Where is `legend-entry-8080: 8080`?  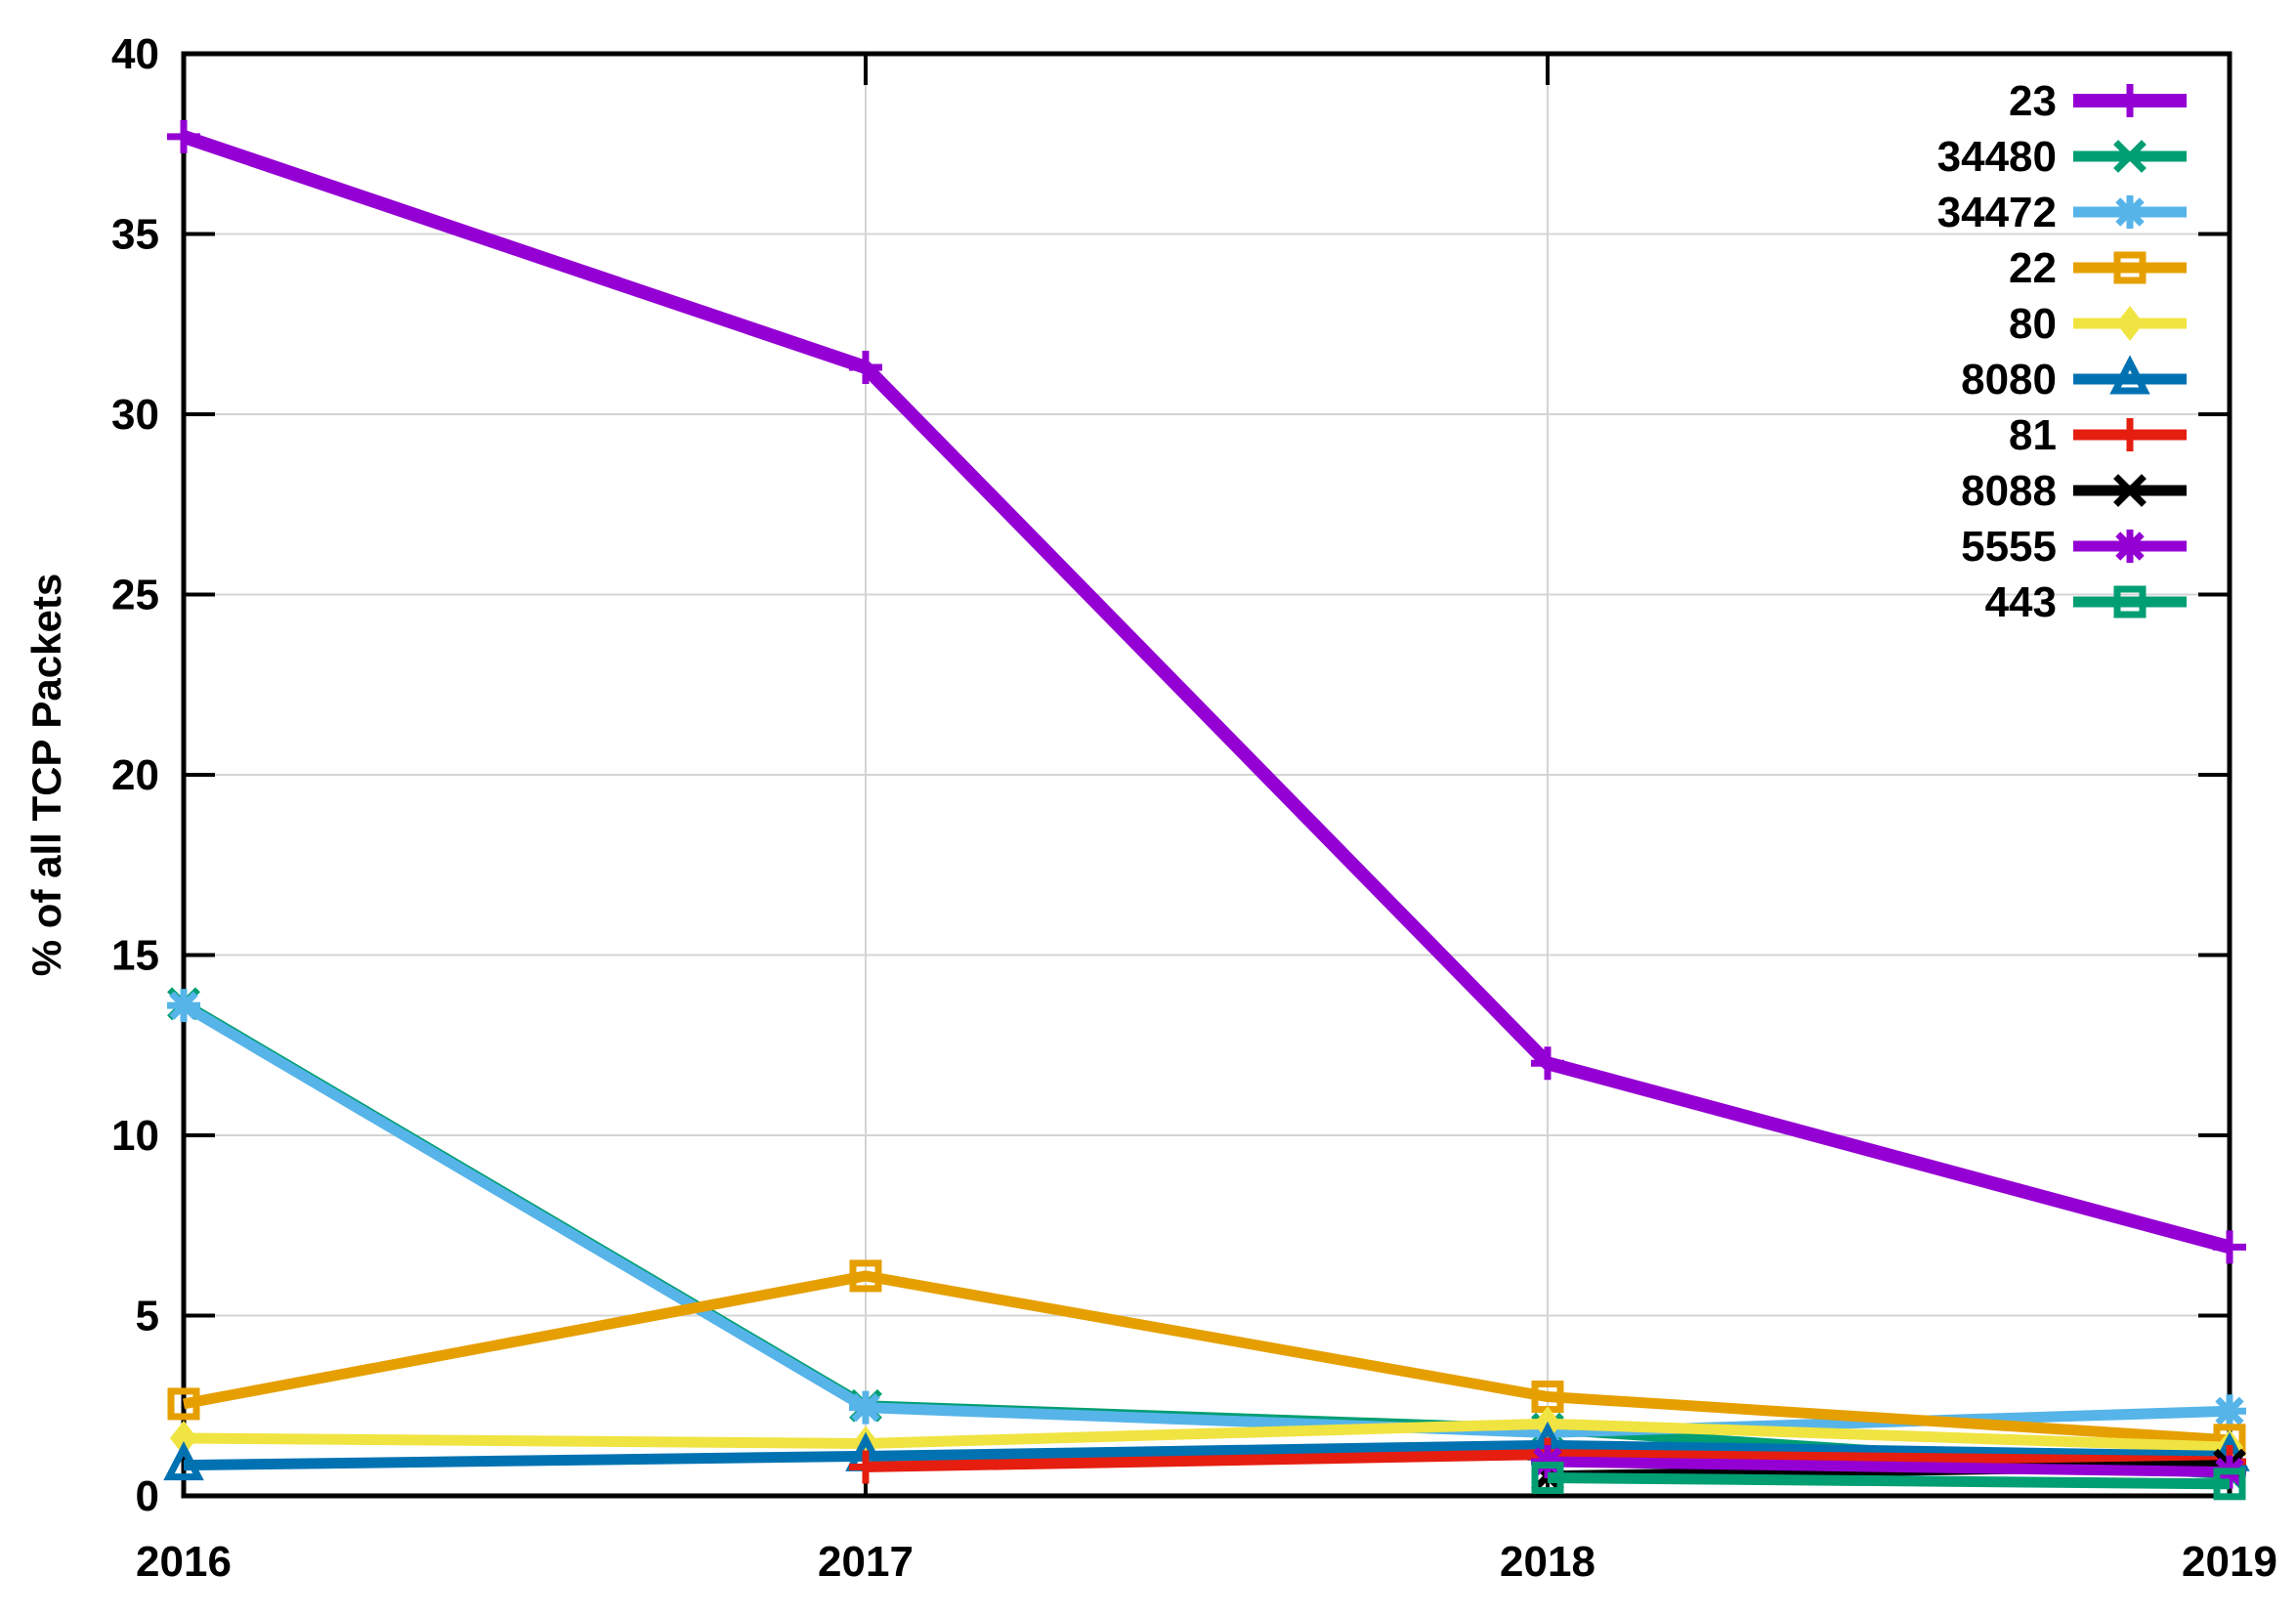 legend-entry-8080: 8080 is located at coordinates (2074, 379).